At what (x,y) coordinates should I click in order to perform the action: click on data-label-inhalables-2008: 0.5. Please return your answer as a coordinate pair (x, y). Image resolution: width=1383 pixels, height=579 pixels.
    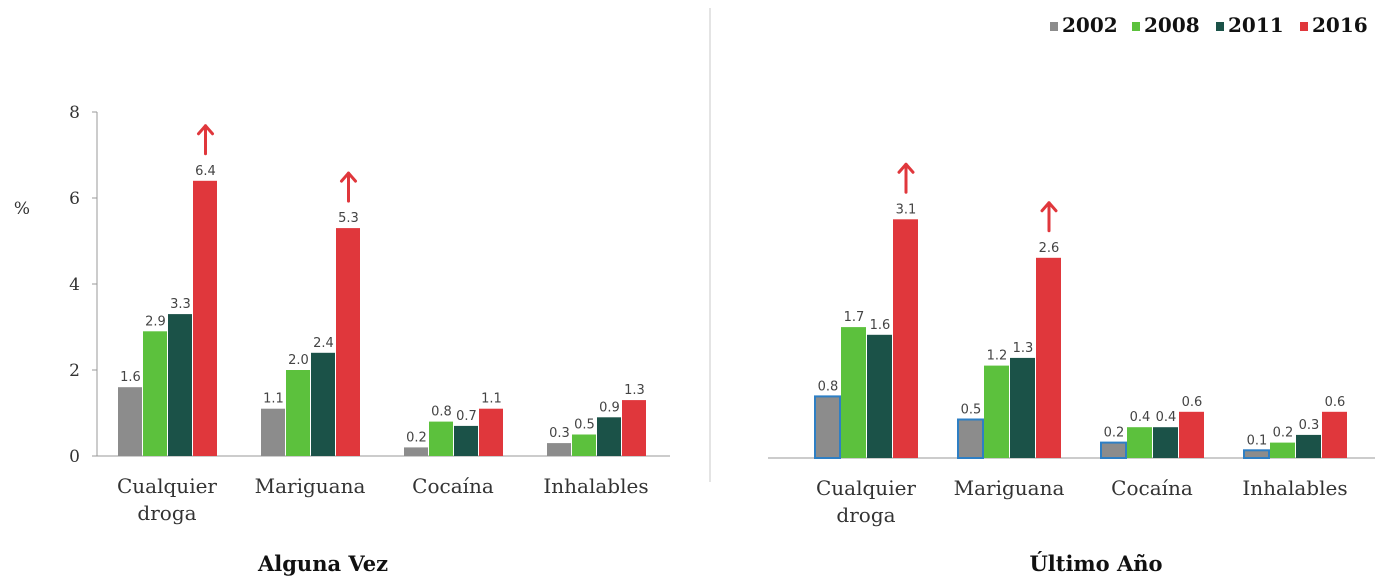
    Looking at the image, I should click on (584, 425).